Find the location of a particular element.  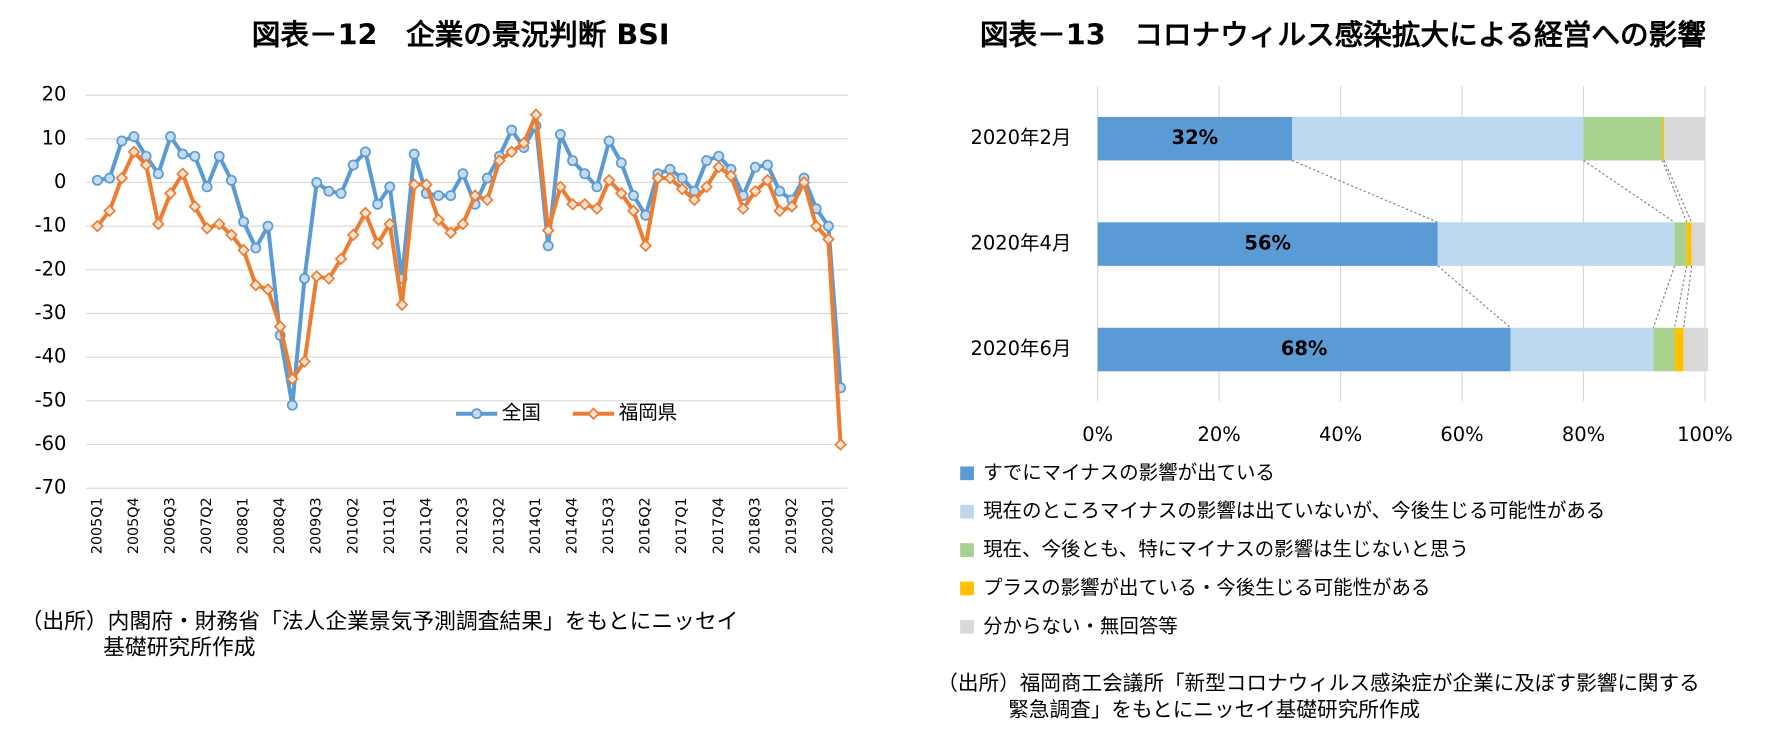

x-tick-label: 2011Q1 is located at coordinates (390, 525).